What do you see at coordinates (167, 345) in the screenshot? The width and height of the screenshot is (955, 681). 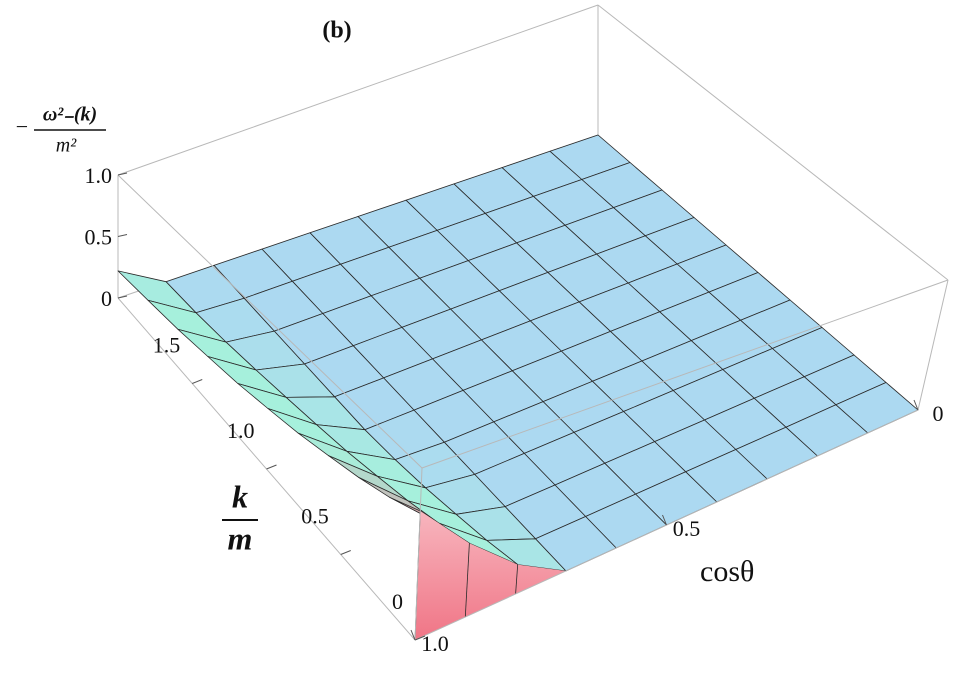 I see `y-tick-label: 1.5` at bounding box center [167, 345].